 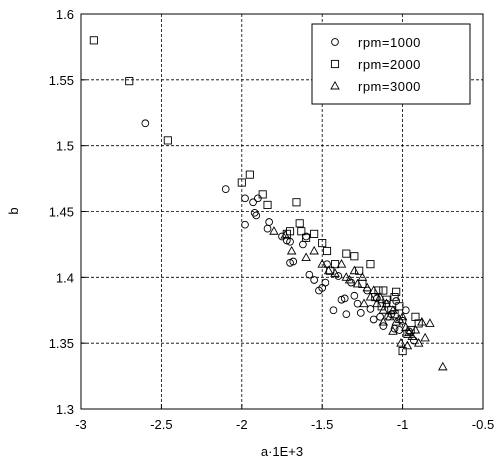 I want to click on legend-item: rpm=2000, so click(x=375, y=64).